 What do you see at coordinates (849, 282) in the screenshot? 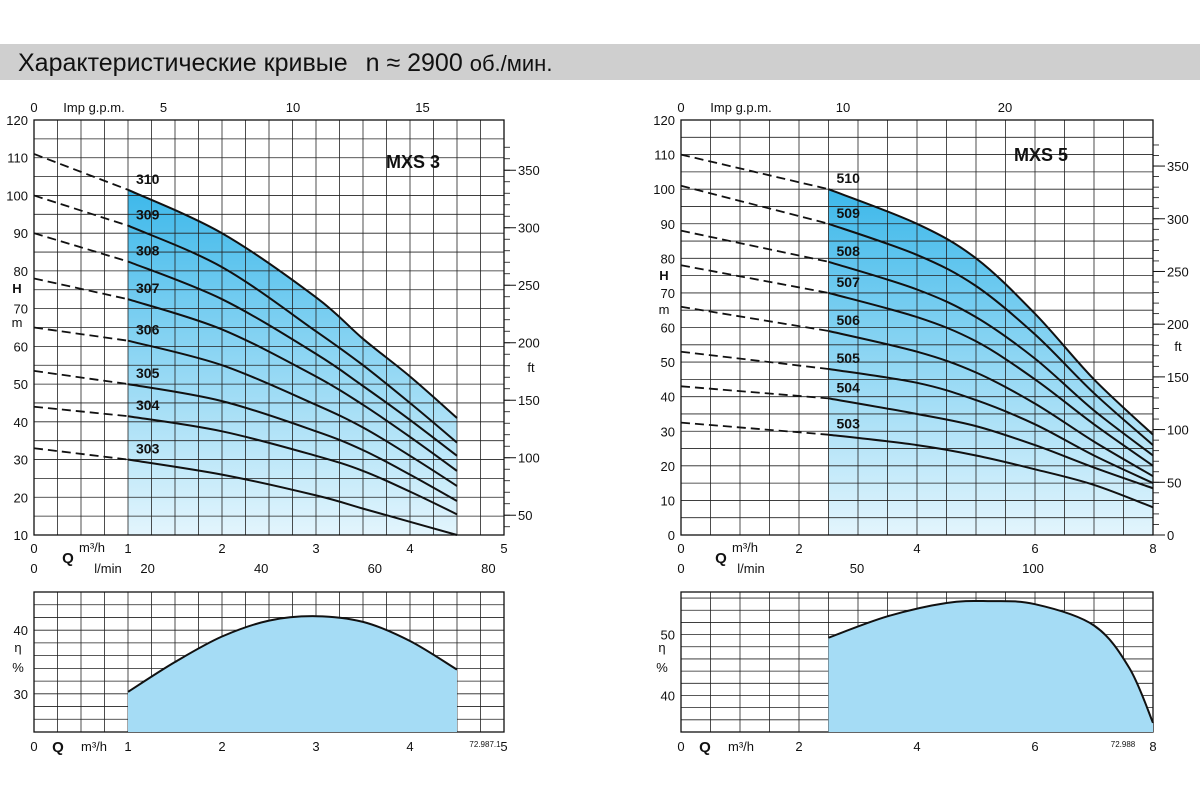
I see `series-507-label: 507` at bounding box center [849, 282].